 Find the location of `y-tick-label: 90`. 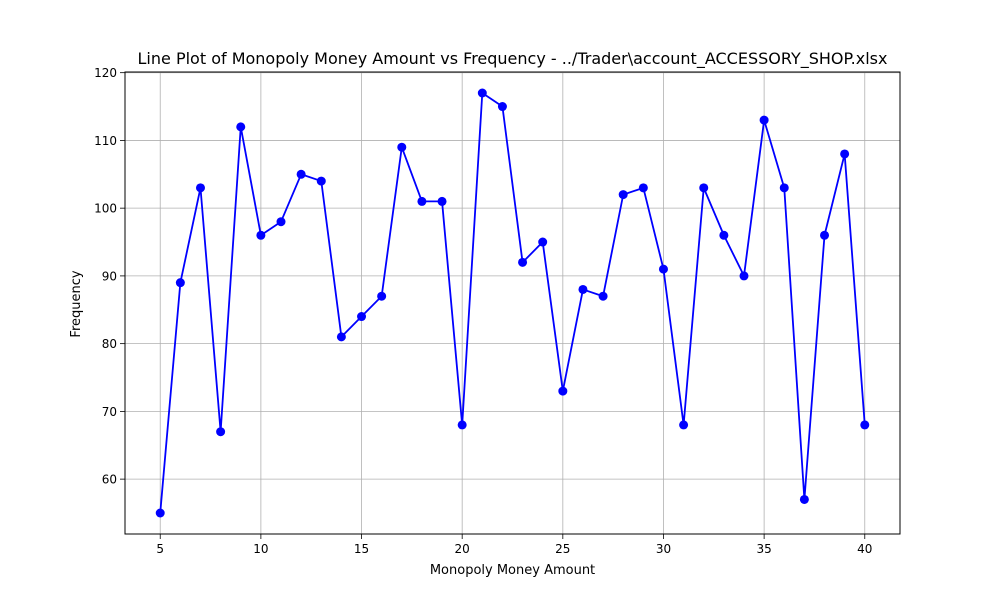

y-tick-label: 90 is located at coordinates (109, 276).